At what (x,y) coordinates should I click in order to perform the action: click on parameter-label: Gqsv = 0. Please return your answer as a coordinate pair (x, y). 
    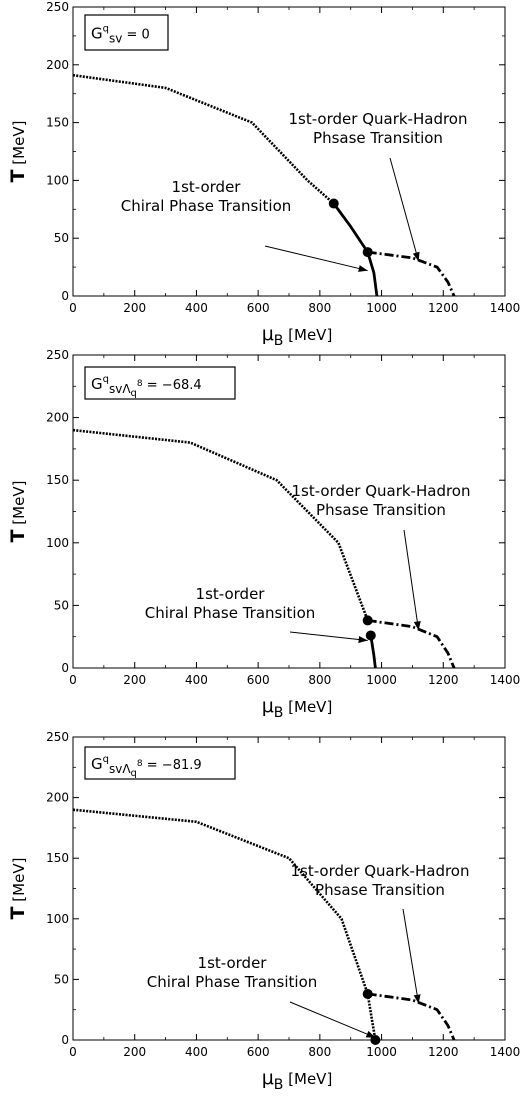
    Looking at the image, I should click on (120, 35).